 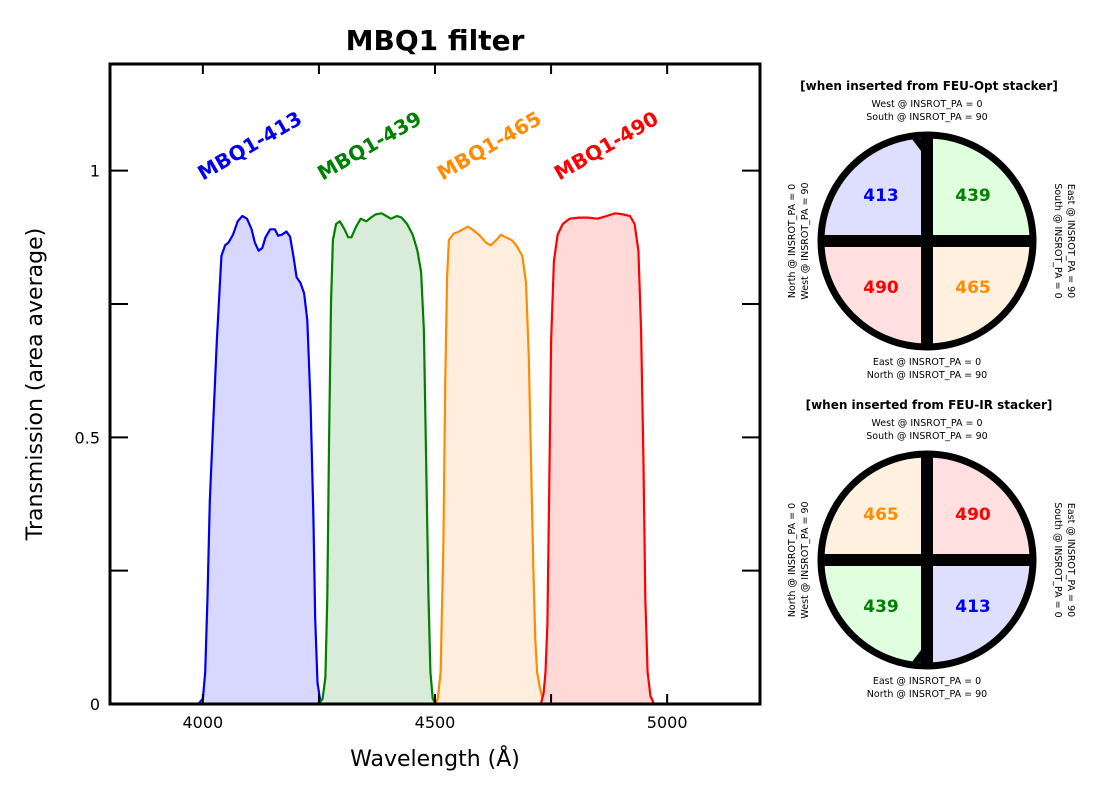 What do you see at coordinates (435, 722) in the screenshot?
I see `x-tick-label: 4500` at bounding box center [435, 722].